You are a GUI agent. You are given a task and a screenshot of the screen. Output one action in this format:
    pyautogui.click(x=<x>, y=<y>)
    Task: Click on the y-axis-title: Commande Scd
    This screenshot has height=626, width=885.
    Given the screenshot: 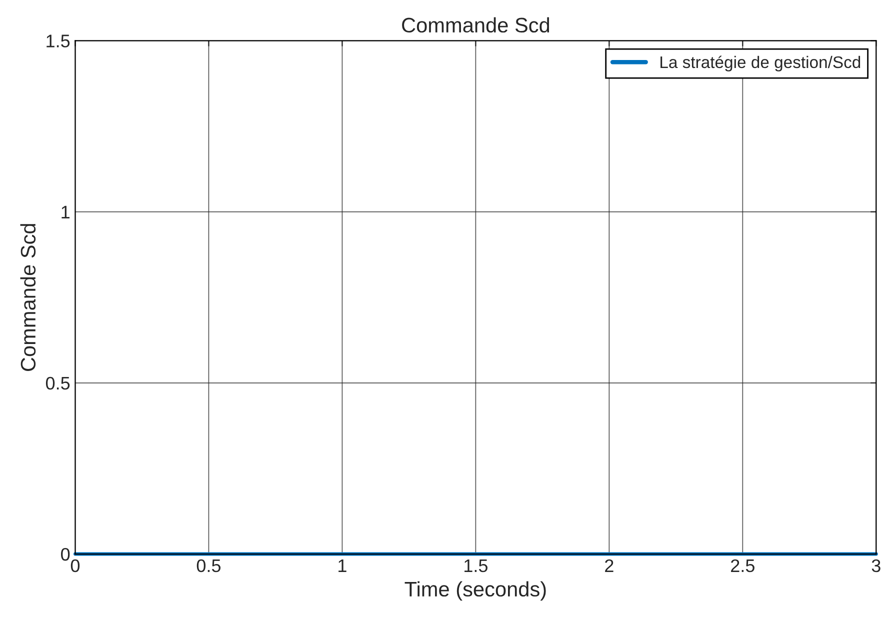 What is the action you would take?
    pyautogui.click(x=28, y=297)
    